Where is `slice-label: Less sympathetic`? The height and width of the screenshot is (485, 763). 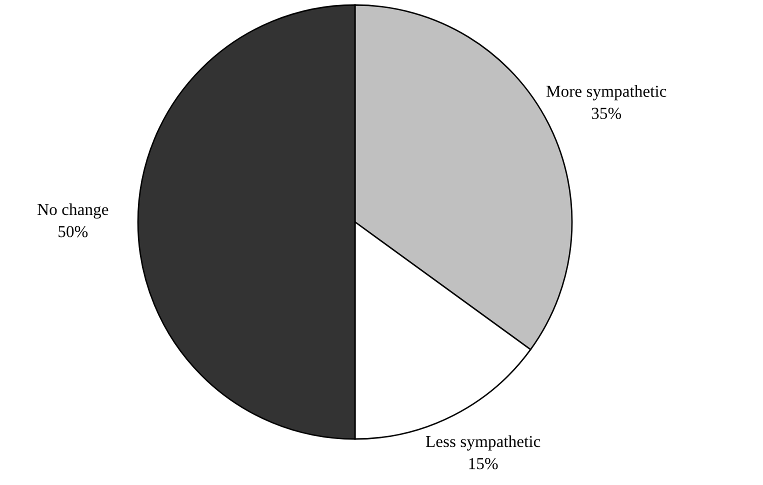 slice-label: Less sympathetic is located at coordinates (483, 443).